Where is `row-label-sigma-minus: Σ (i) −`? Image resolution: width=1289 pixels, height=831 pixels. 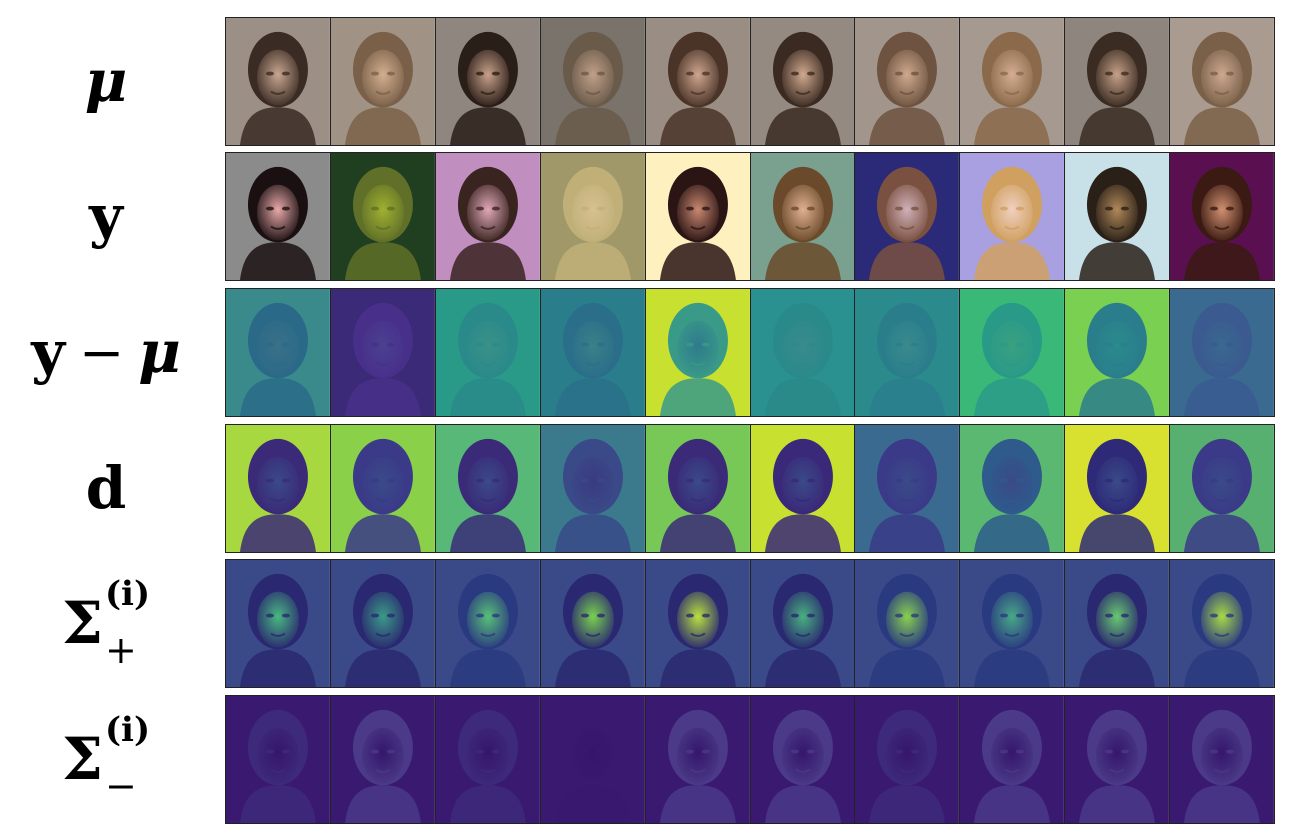
row-label-sigma-minus: Σ (i) − is located at coordinates (106, 759).